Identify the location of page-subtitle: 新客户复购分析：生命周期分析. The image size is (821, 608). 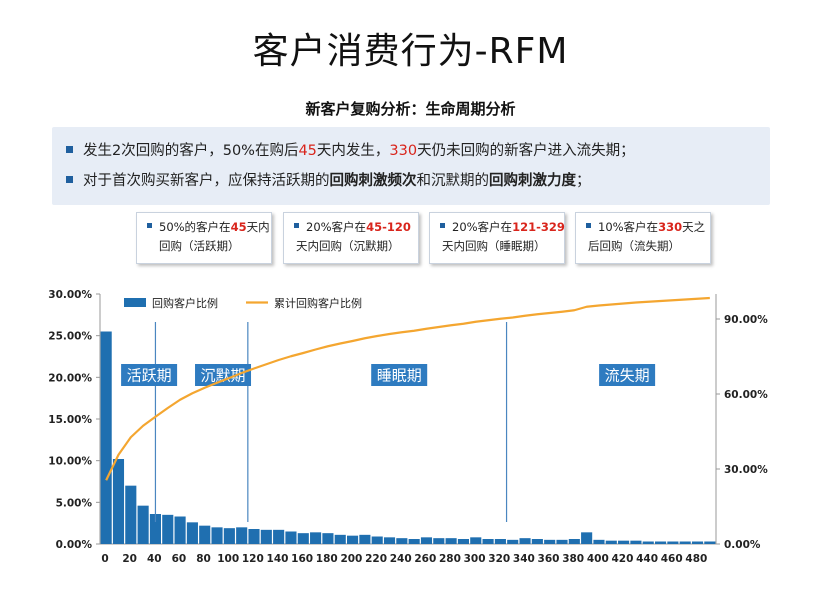
(410, 109).